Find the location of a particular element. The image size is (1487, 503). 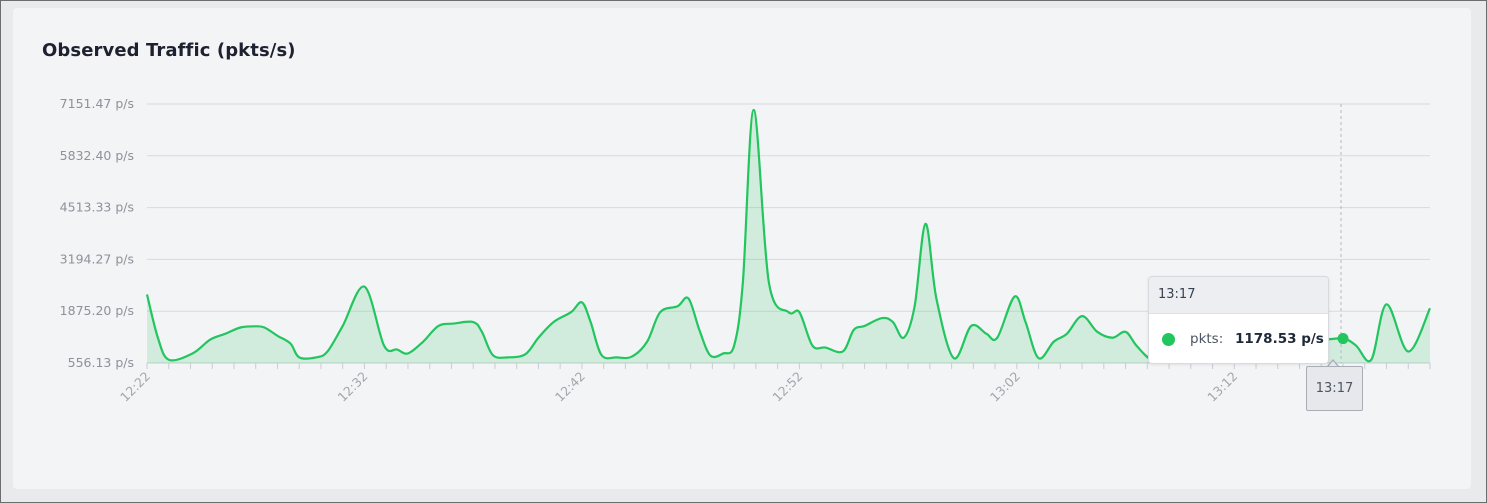

highlighted-point is located at coordinates (1343, 339).